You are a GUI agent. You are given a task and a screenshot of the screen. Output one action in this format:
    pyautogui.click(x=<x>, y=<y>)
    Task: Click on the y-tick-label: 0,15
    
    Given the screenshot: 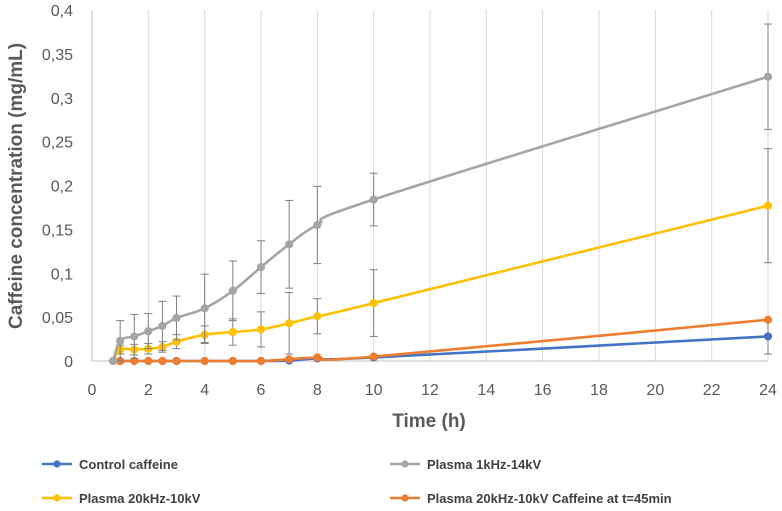 What is the action you would take?
    pyautogui.click(x=57, y=230)
    